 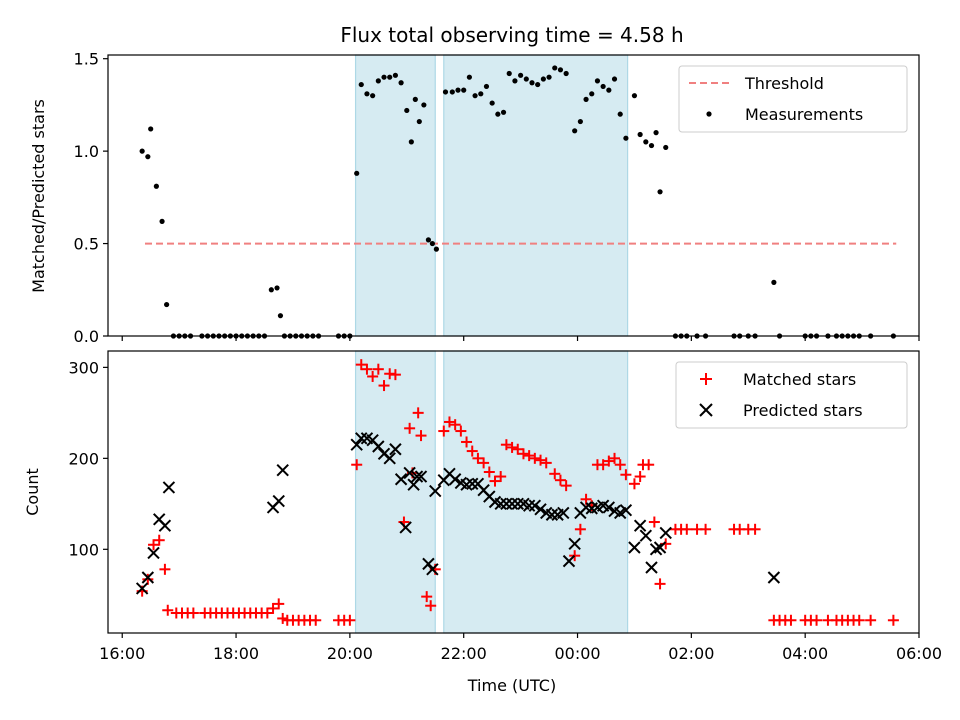 I want to click on bottom-x-ticks: 16:00 18:00 20:00 22:00 00:00 02:00 04:00 06:00, so click(x=520, y=648).